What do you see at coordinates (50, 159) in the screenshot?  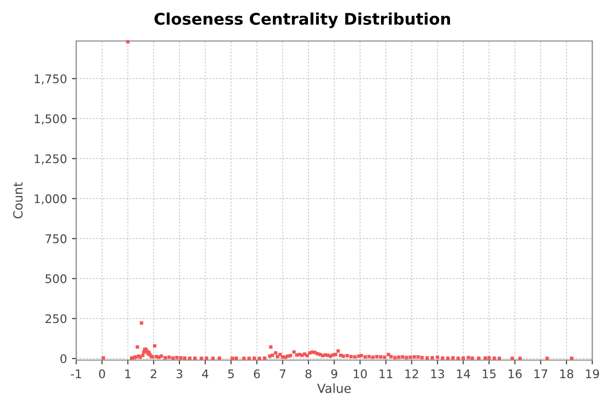 I see `y-tick-label: 1,250` at bounding box center [50, 159].